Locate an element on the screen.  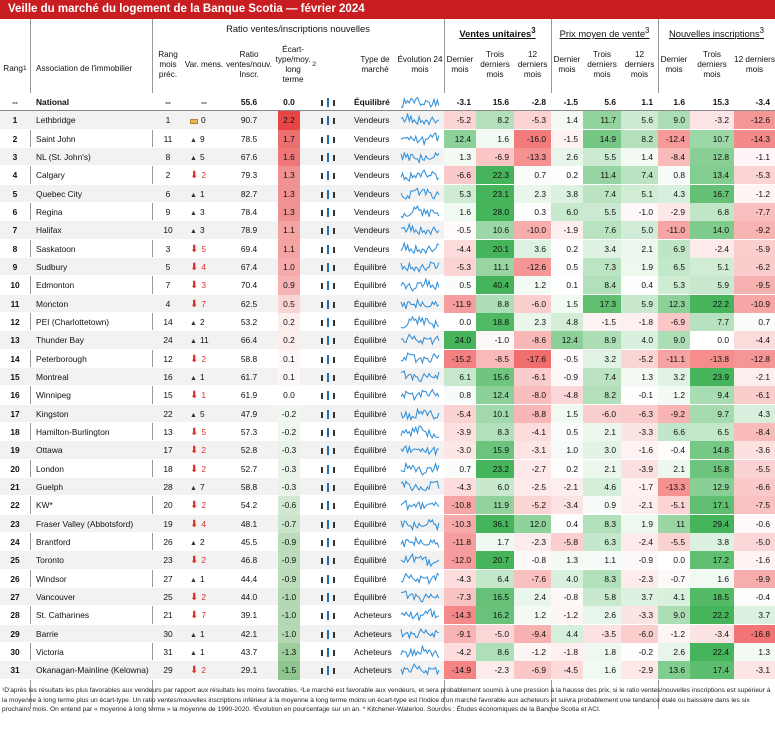
sales-cell: 11.9 is located at coordinates (495, 505).